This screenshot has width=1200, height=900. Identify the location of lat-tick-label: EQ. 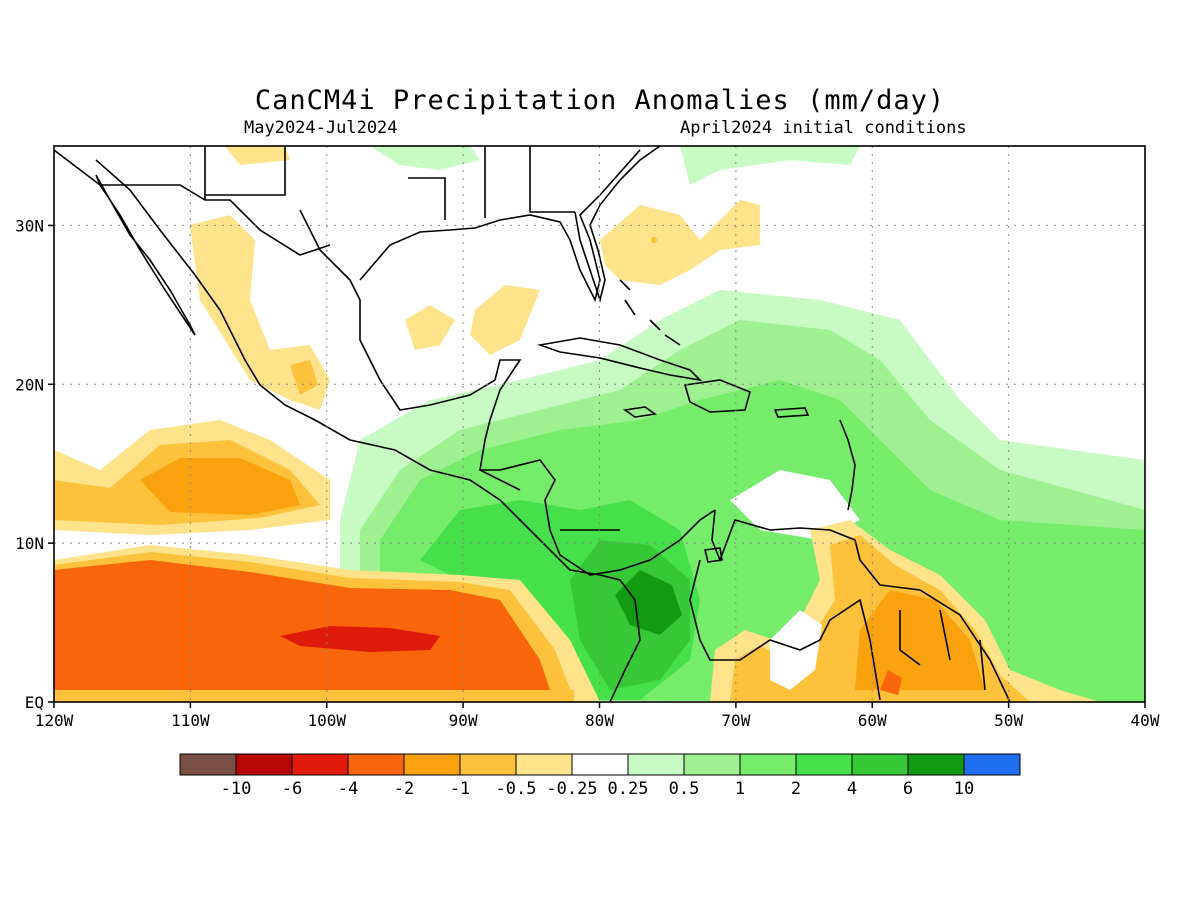
(34, 702).